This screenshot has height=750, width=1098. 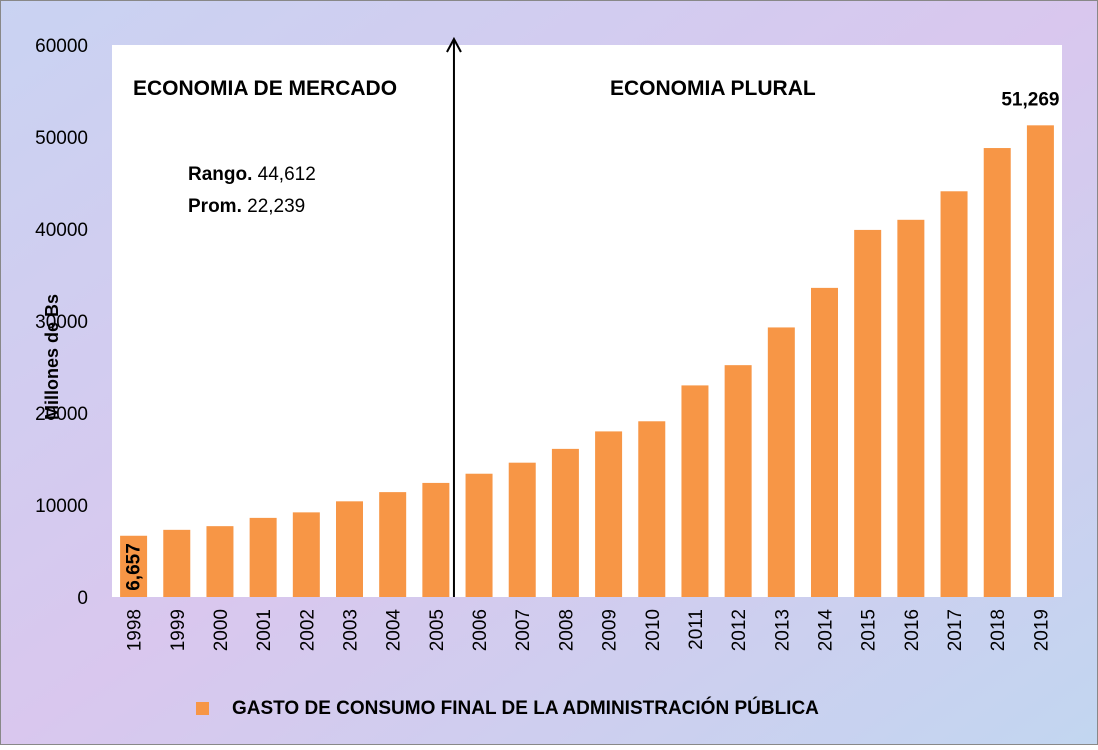 I want to click on y-tick-label: 50000, so click(x=61, y=138).